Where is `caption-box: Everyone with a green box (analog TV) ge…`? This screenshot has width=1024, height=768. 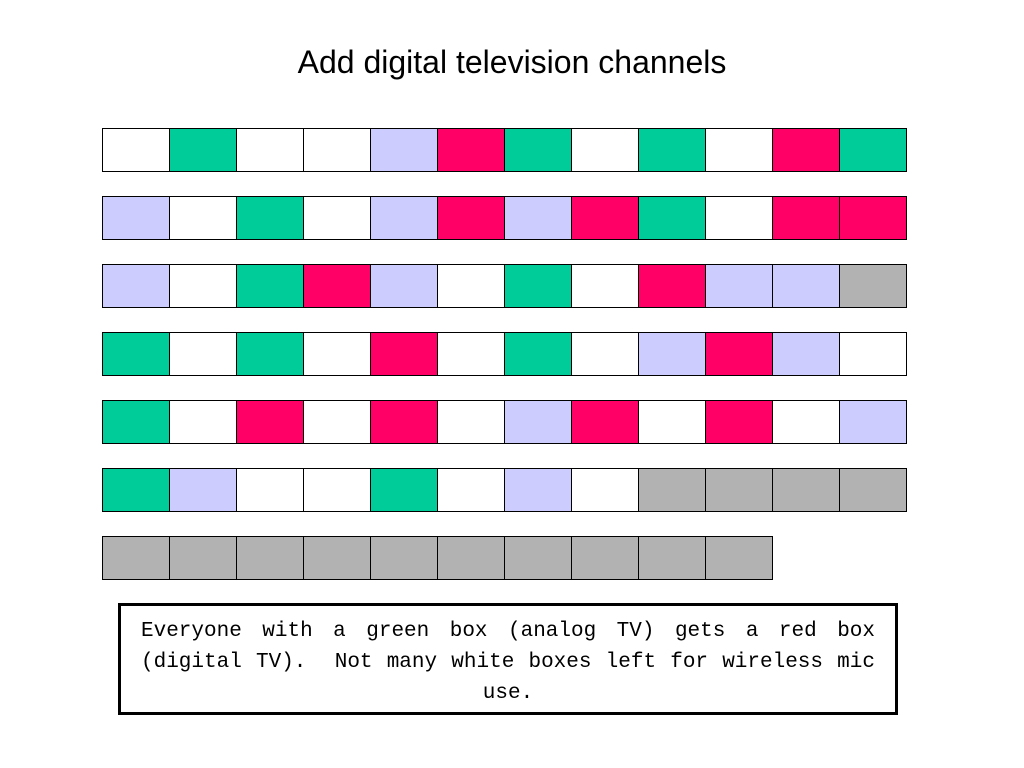
caption-box: Everyone with a green box (analog TV) ge… is located at coordinates (508, 659).